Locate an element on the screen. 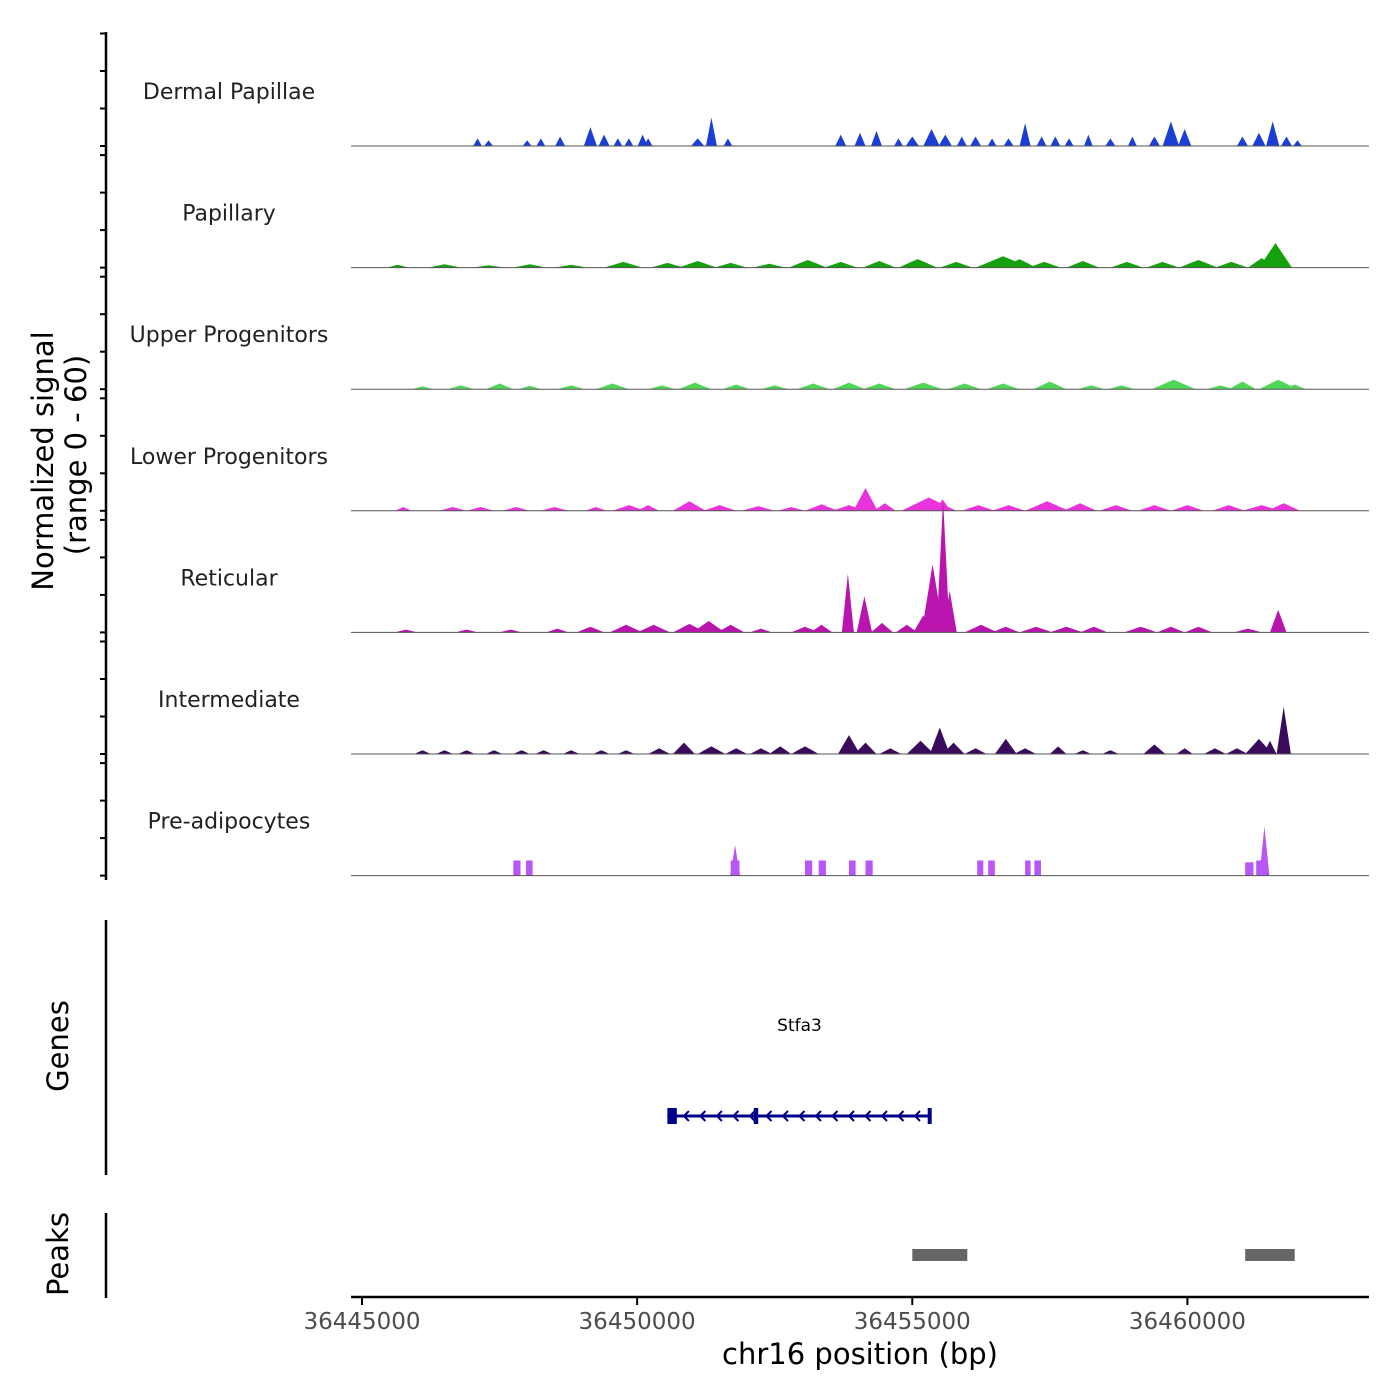  track-pre-adipocytes: Pre-adipocytes is located at coordinates (758, 843).